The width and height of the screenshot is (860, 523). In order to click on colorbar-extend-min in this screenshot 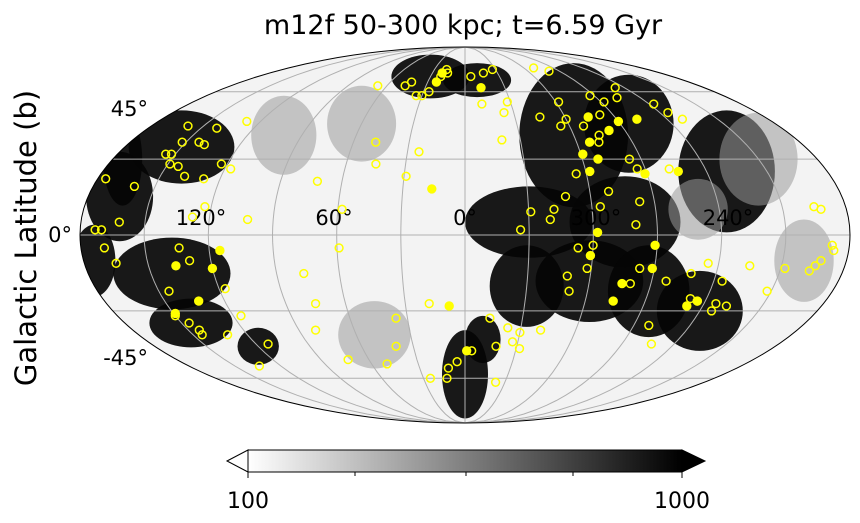, I will do `click(237, 461)`.